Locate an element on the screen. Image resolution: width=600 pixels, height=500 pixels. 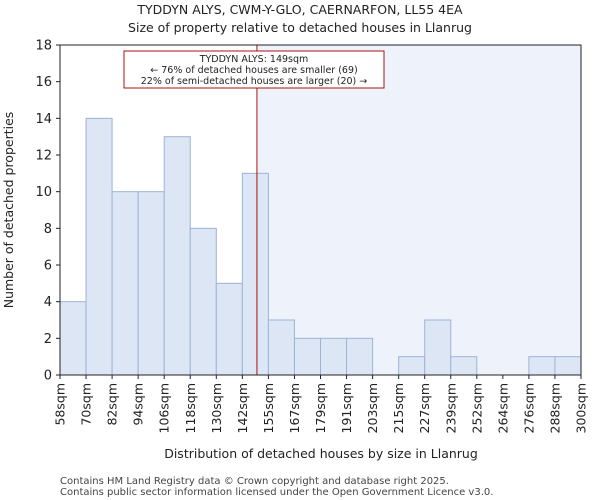
bar-276sqm is located at coordinates (542, 366).